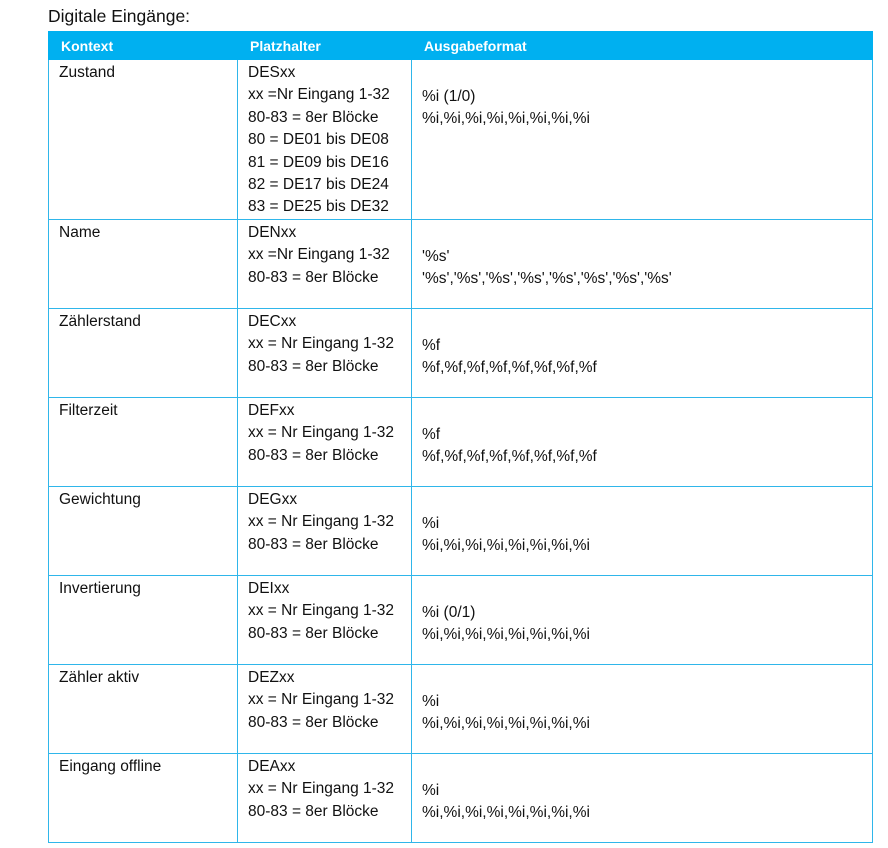 Image resolution: width=888 pixels, height=848 pixels. What do you see at coordinates (143, 797) in the screenshot?
I see `kontext-cell: Eingang offline` at bounding box center [143, 797].